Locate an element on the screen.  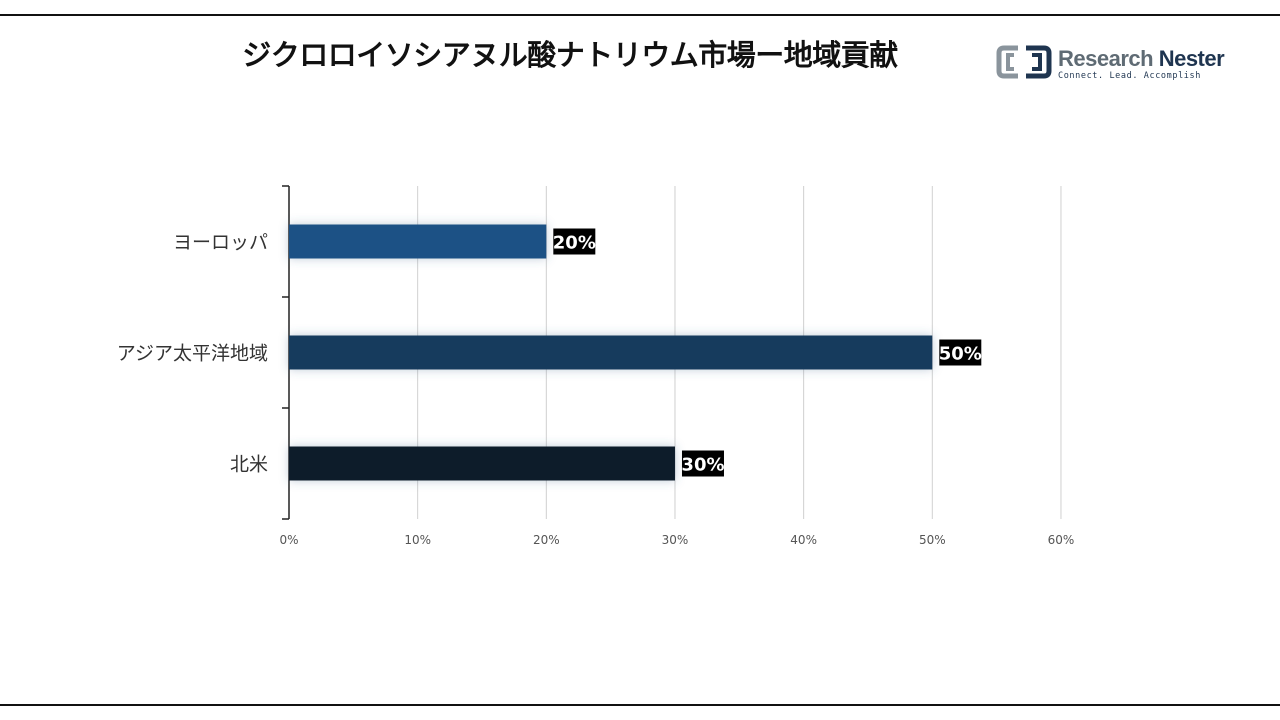
data-label: 30% is located at coordinates (703, 463).